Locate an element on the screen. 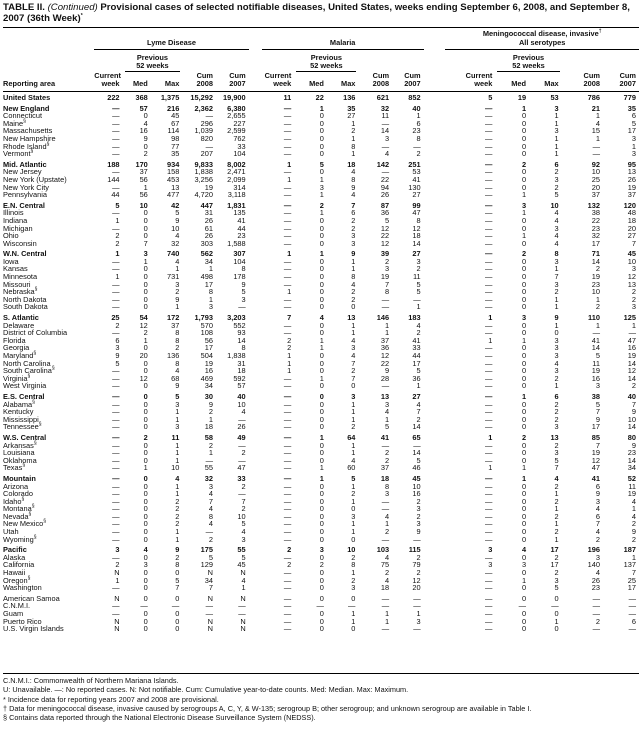 The width and height of the screenshot is (641, 739). area-name: Illinois is located at coordinates (13, 213).